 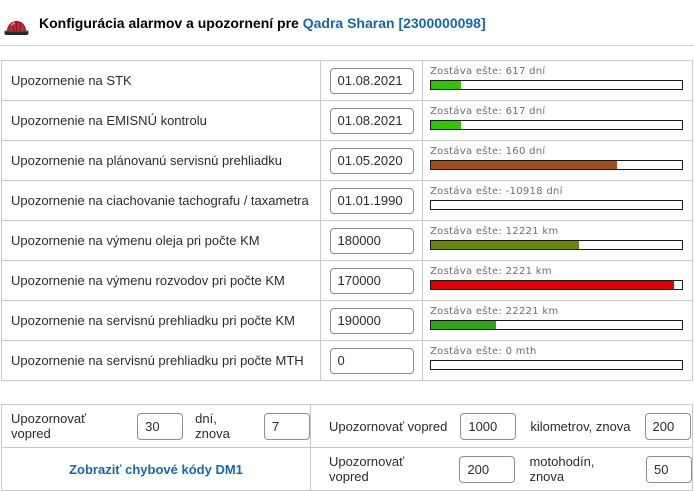 What do you see at coordinates (169, 22) in the screenshot?
I see `title-prefix: Konfigurácia alarmov a upozornení pre` at bounding box center [169, 22].